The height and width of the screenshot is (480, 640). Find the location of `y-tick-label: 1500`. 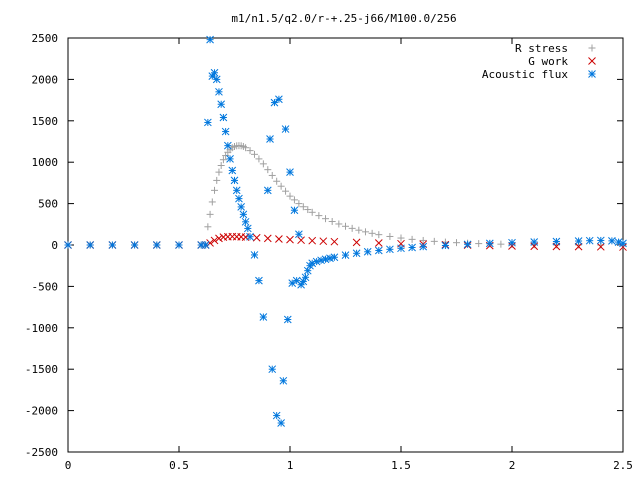

y-tick-label: 1500 is located at coordinates (45, 121).